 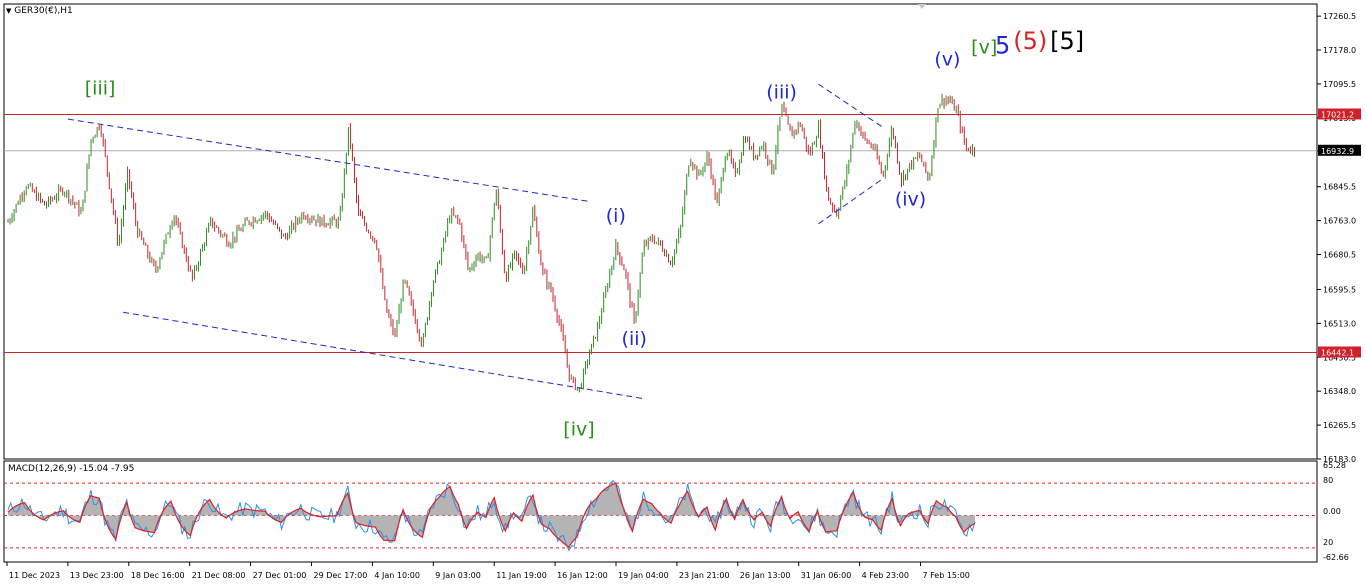 What do you see at coordinates (946, 575) in the screenshot?
I see `time-tick-label: 7 Feb 15:00` at bounding box center [946, 575].